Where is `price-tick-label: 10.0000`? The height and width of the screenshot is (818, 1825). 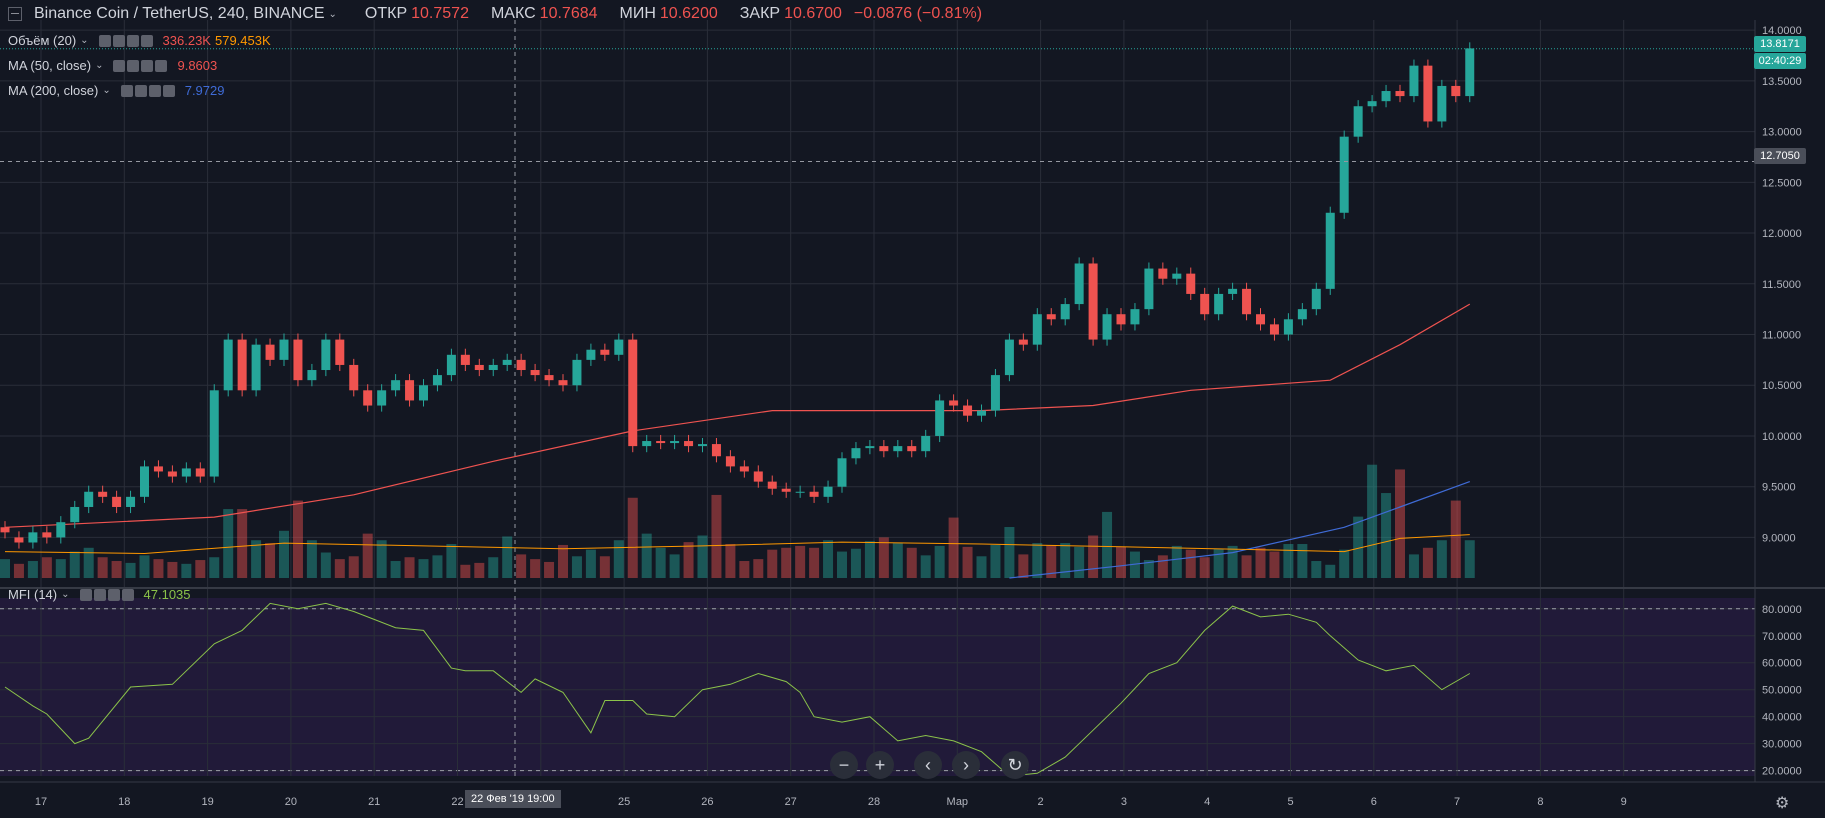 price-tick-label: 10.0000 is located at coordinates (1782, 437).